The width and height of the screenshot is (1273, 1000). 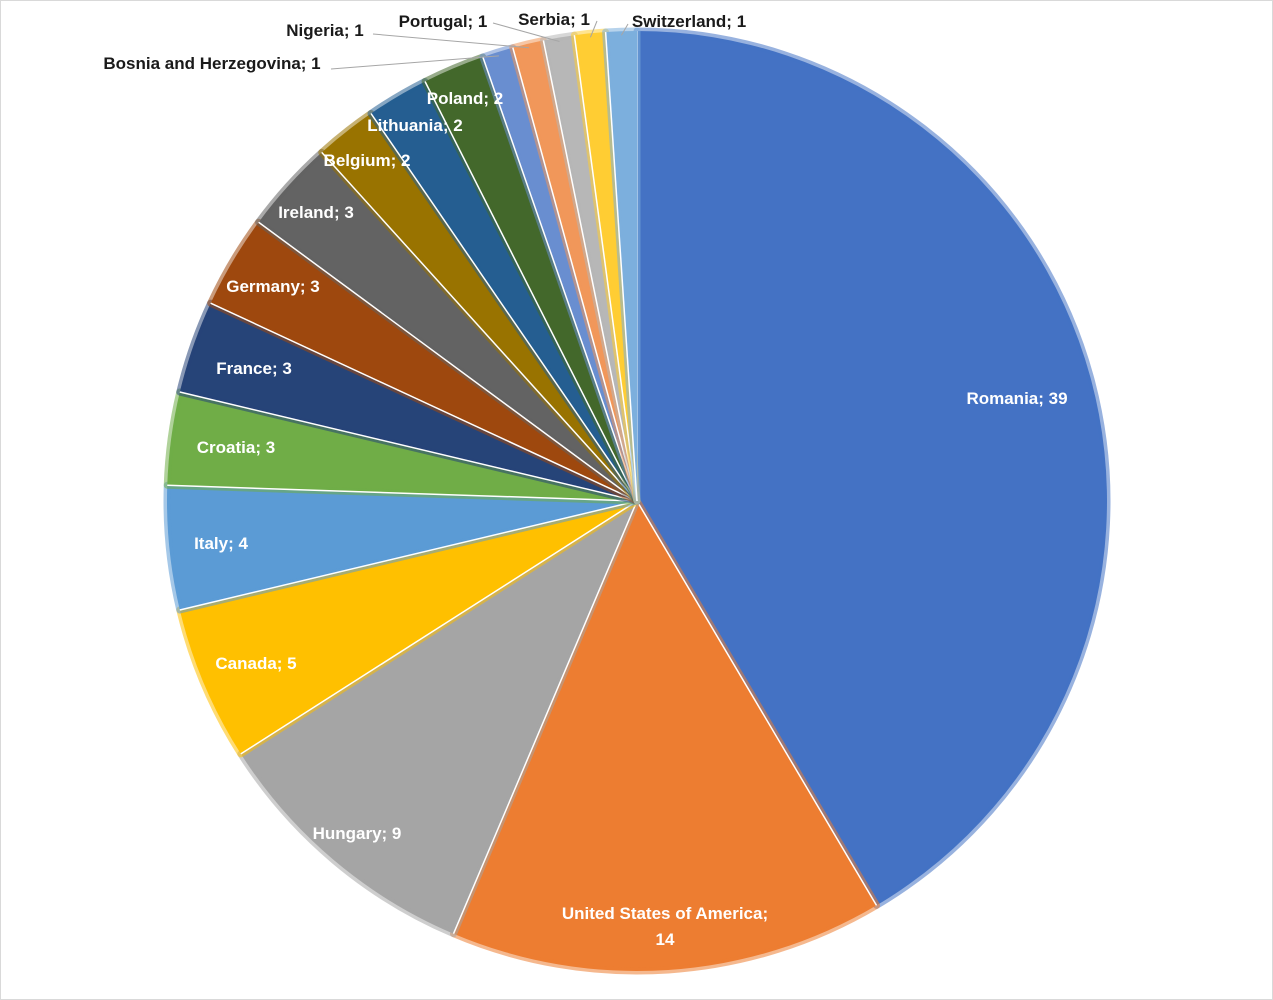 I want to click on data-label-ireland: Ireland; 3, so click(x=316, y=212).